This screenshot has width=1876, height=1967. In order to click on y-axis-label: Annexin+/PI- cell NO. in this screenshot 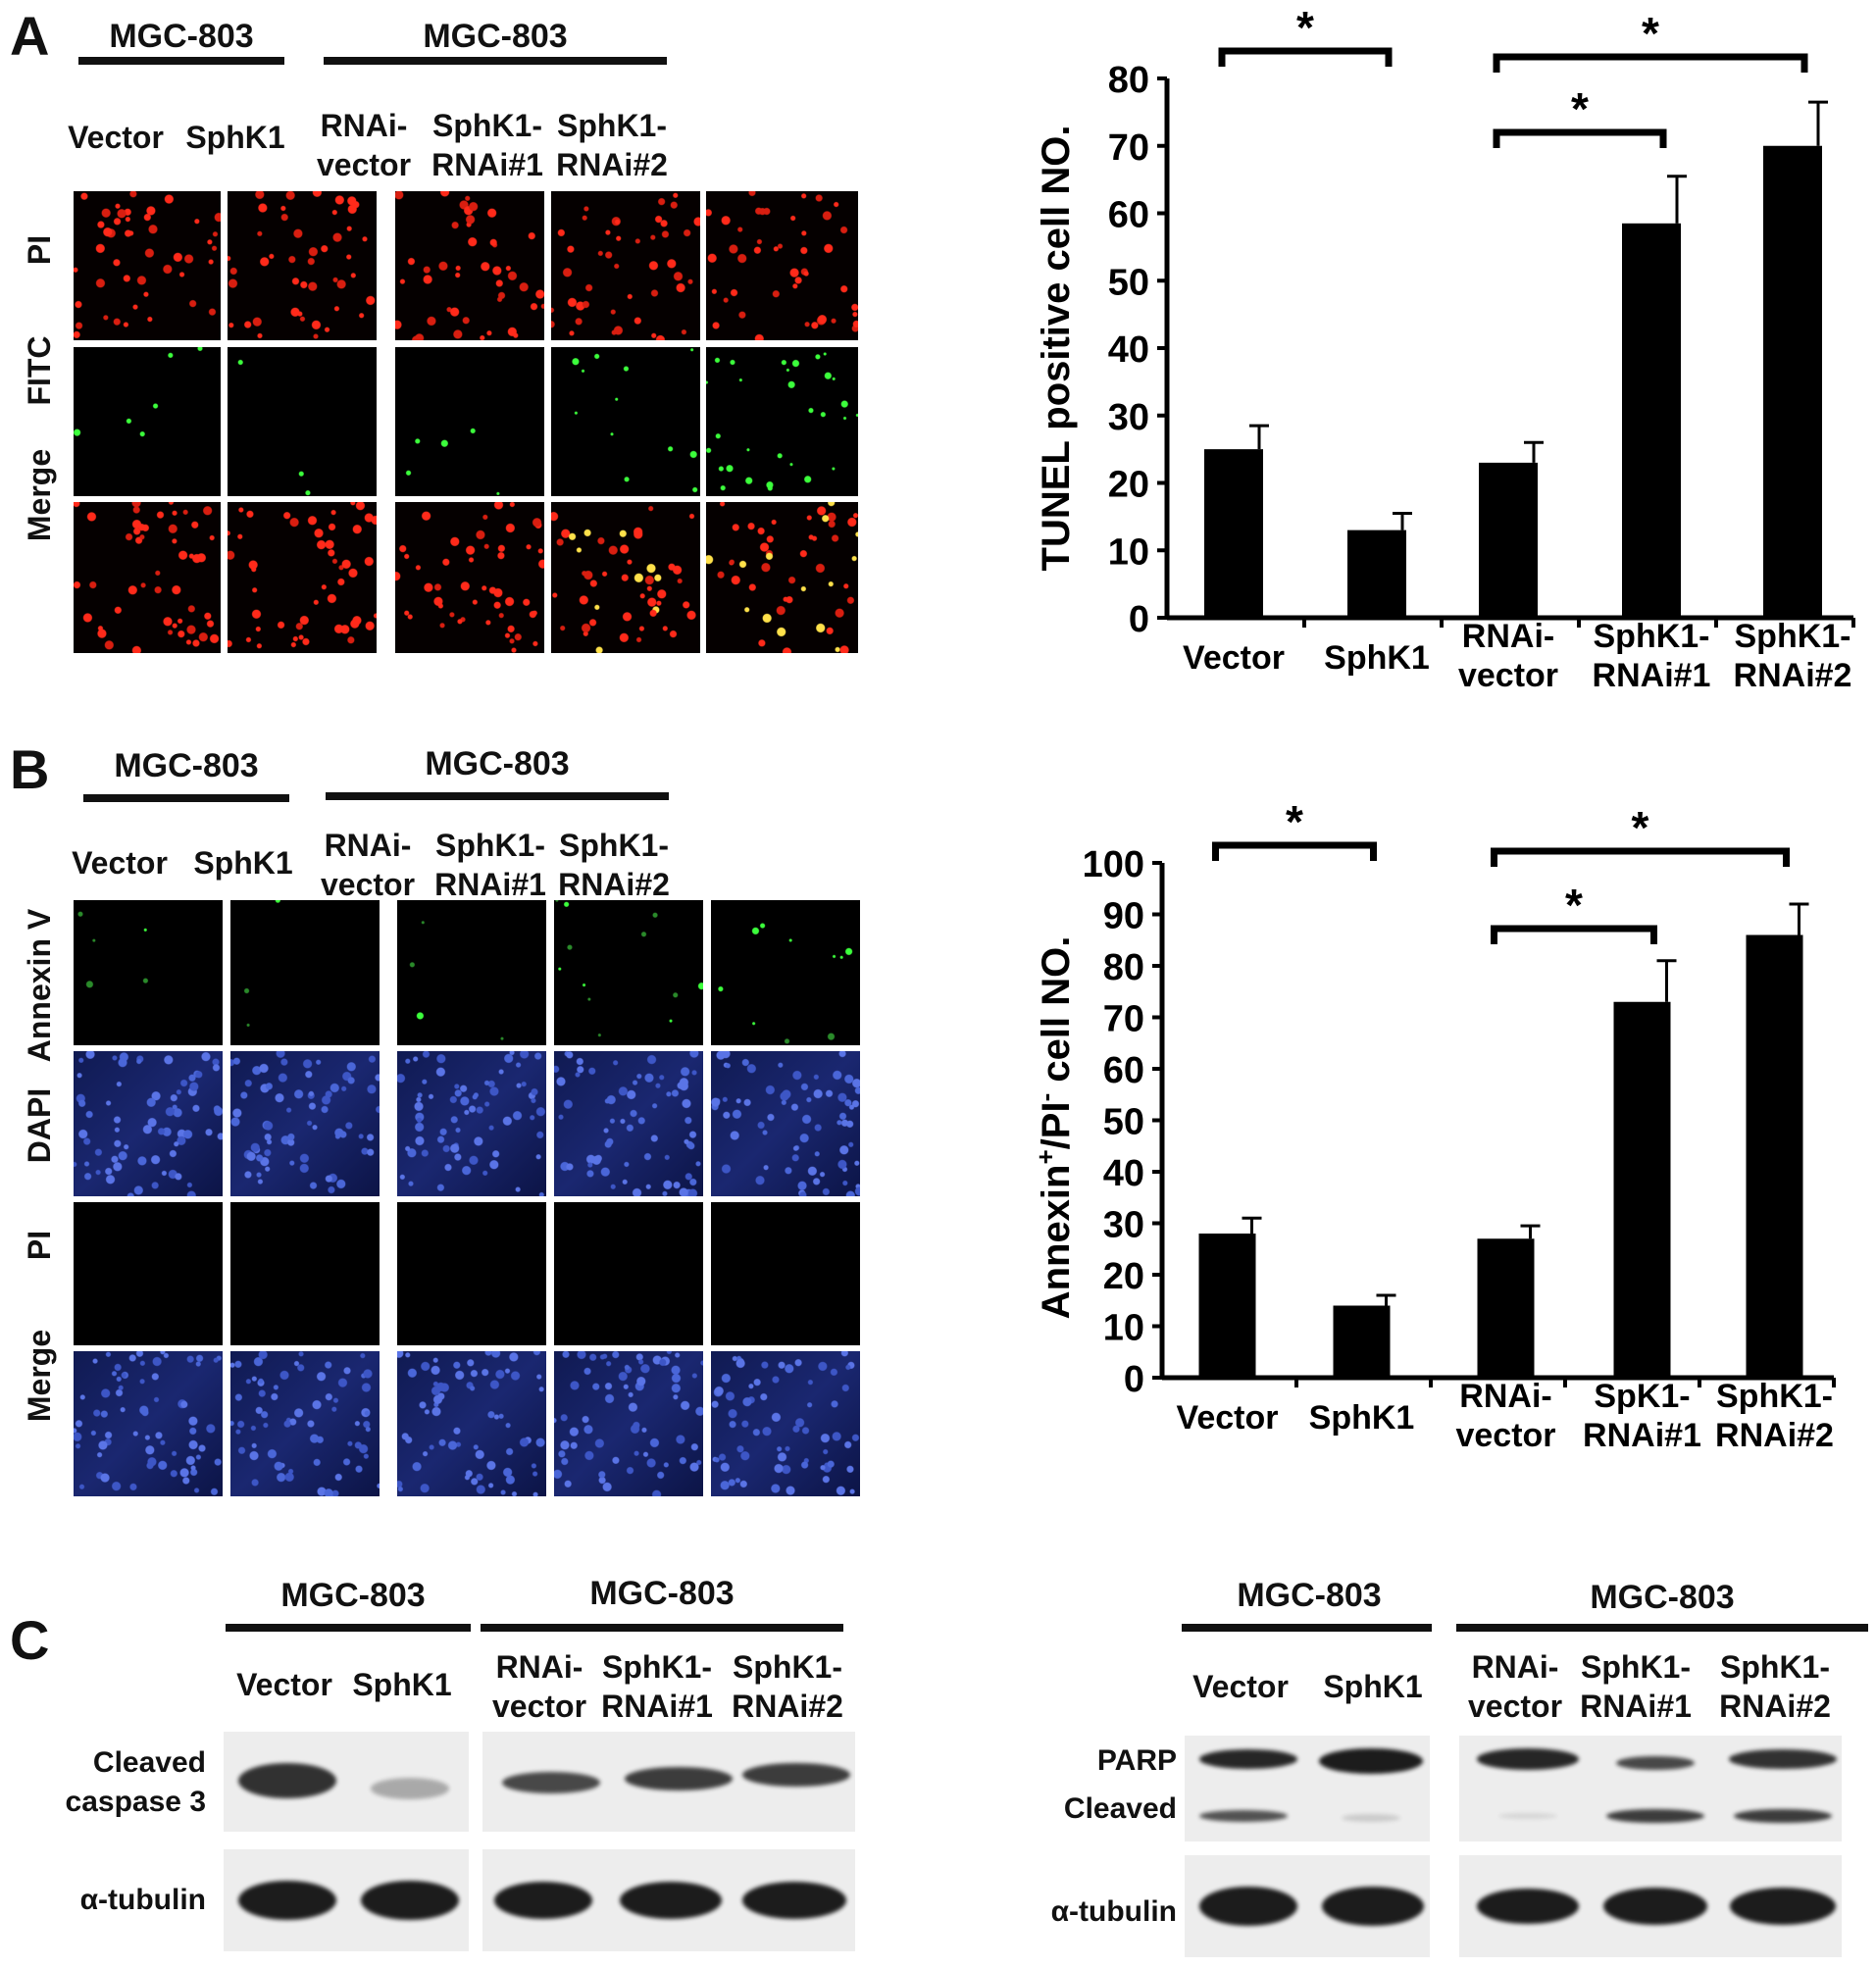, I will do `click(1054, 1128)`.